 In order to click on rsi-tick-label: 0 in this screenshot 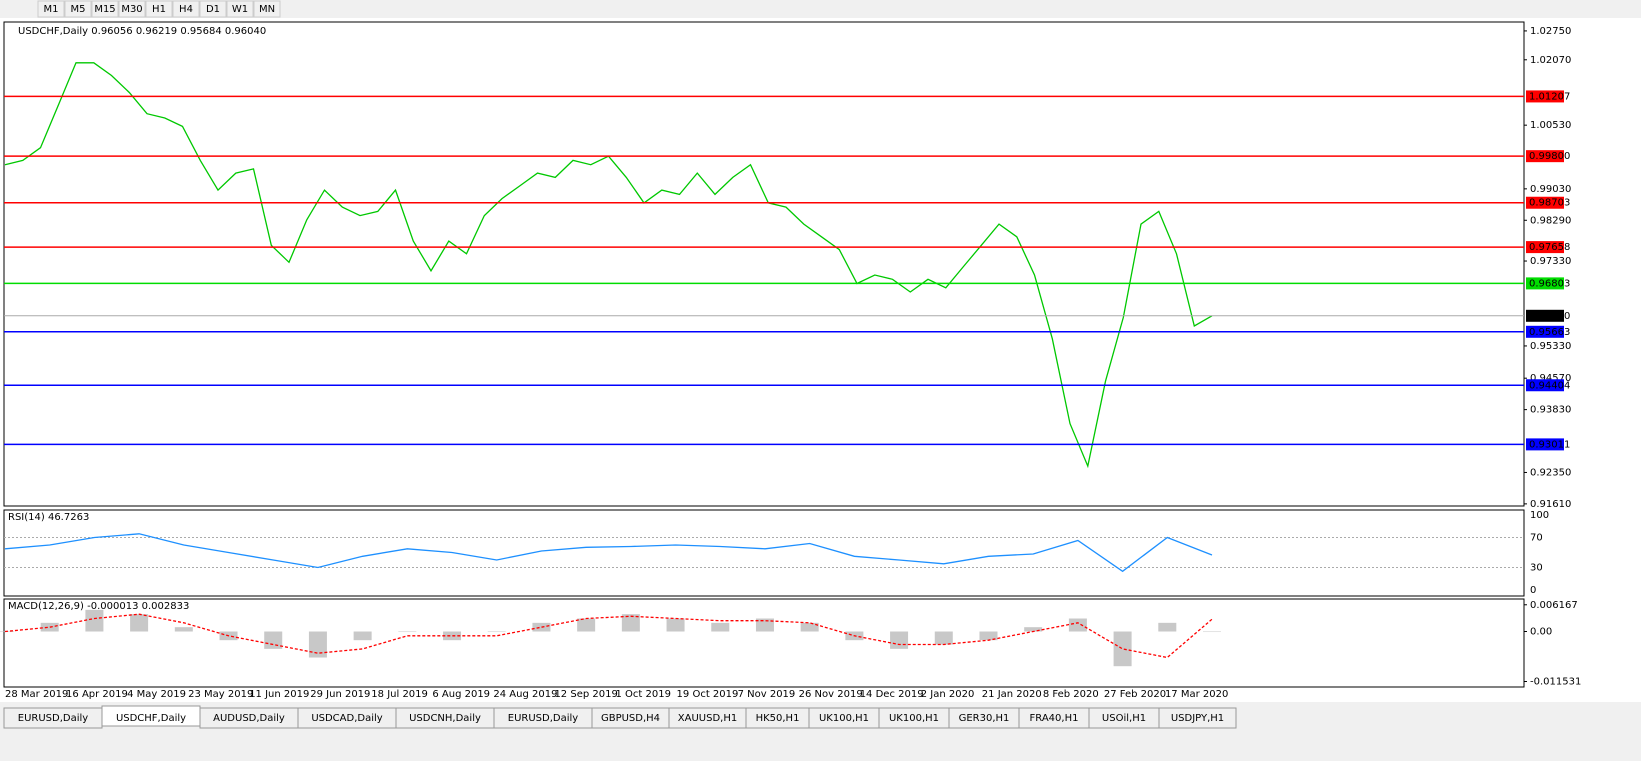, I will do `click(1533, 590)`.